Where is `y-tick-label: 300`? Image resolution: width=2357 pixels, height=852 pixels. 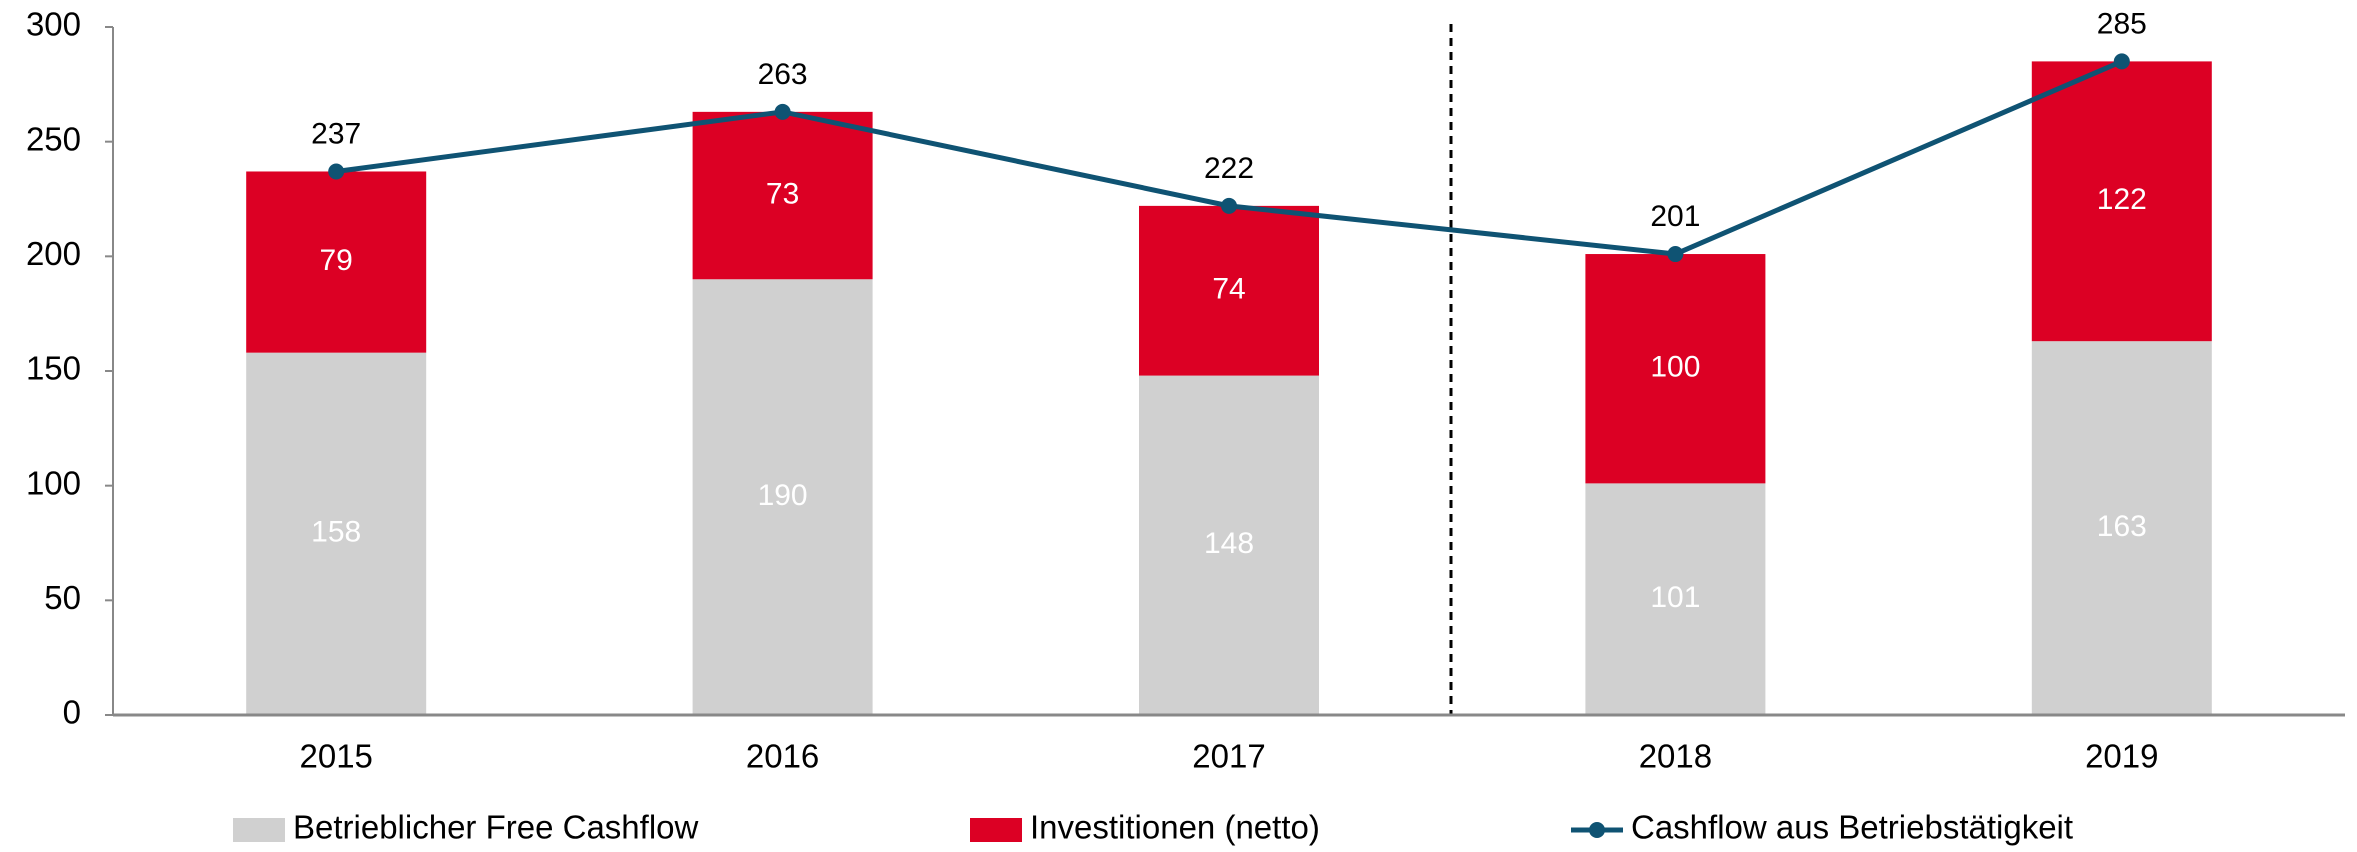 y-tick-label: 300 is located at coordinates (53, 24).